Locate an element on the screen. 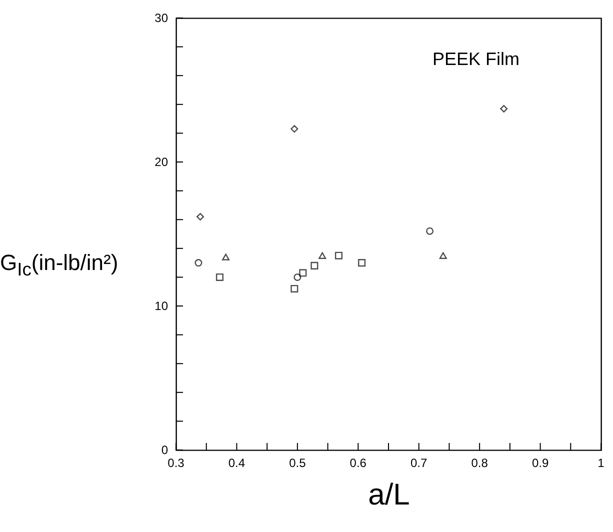  y-tick-label: 0 is located at coordinates (165, 450).